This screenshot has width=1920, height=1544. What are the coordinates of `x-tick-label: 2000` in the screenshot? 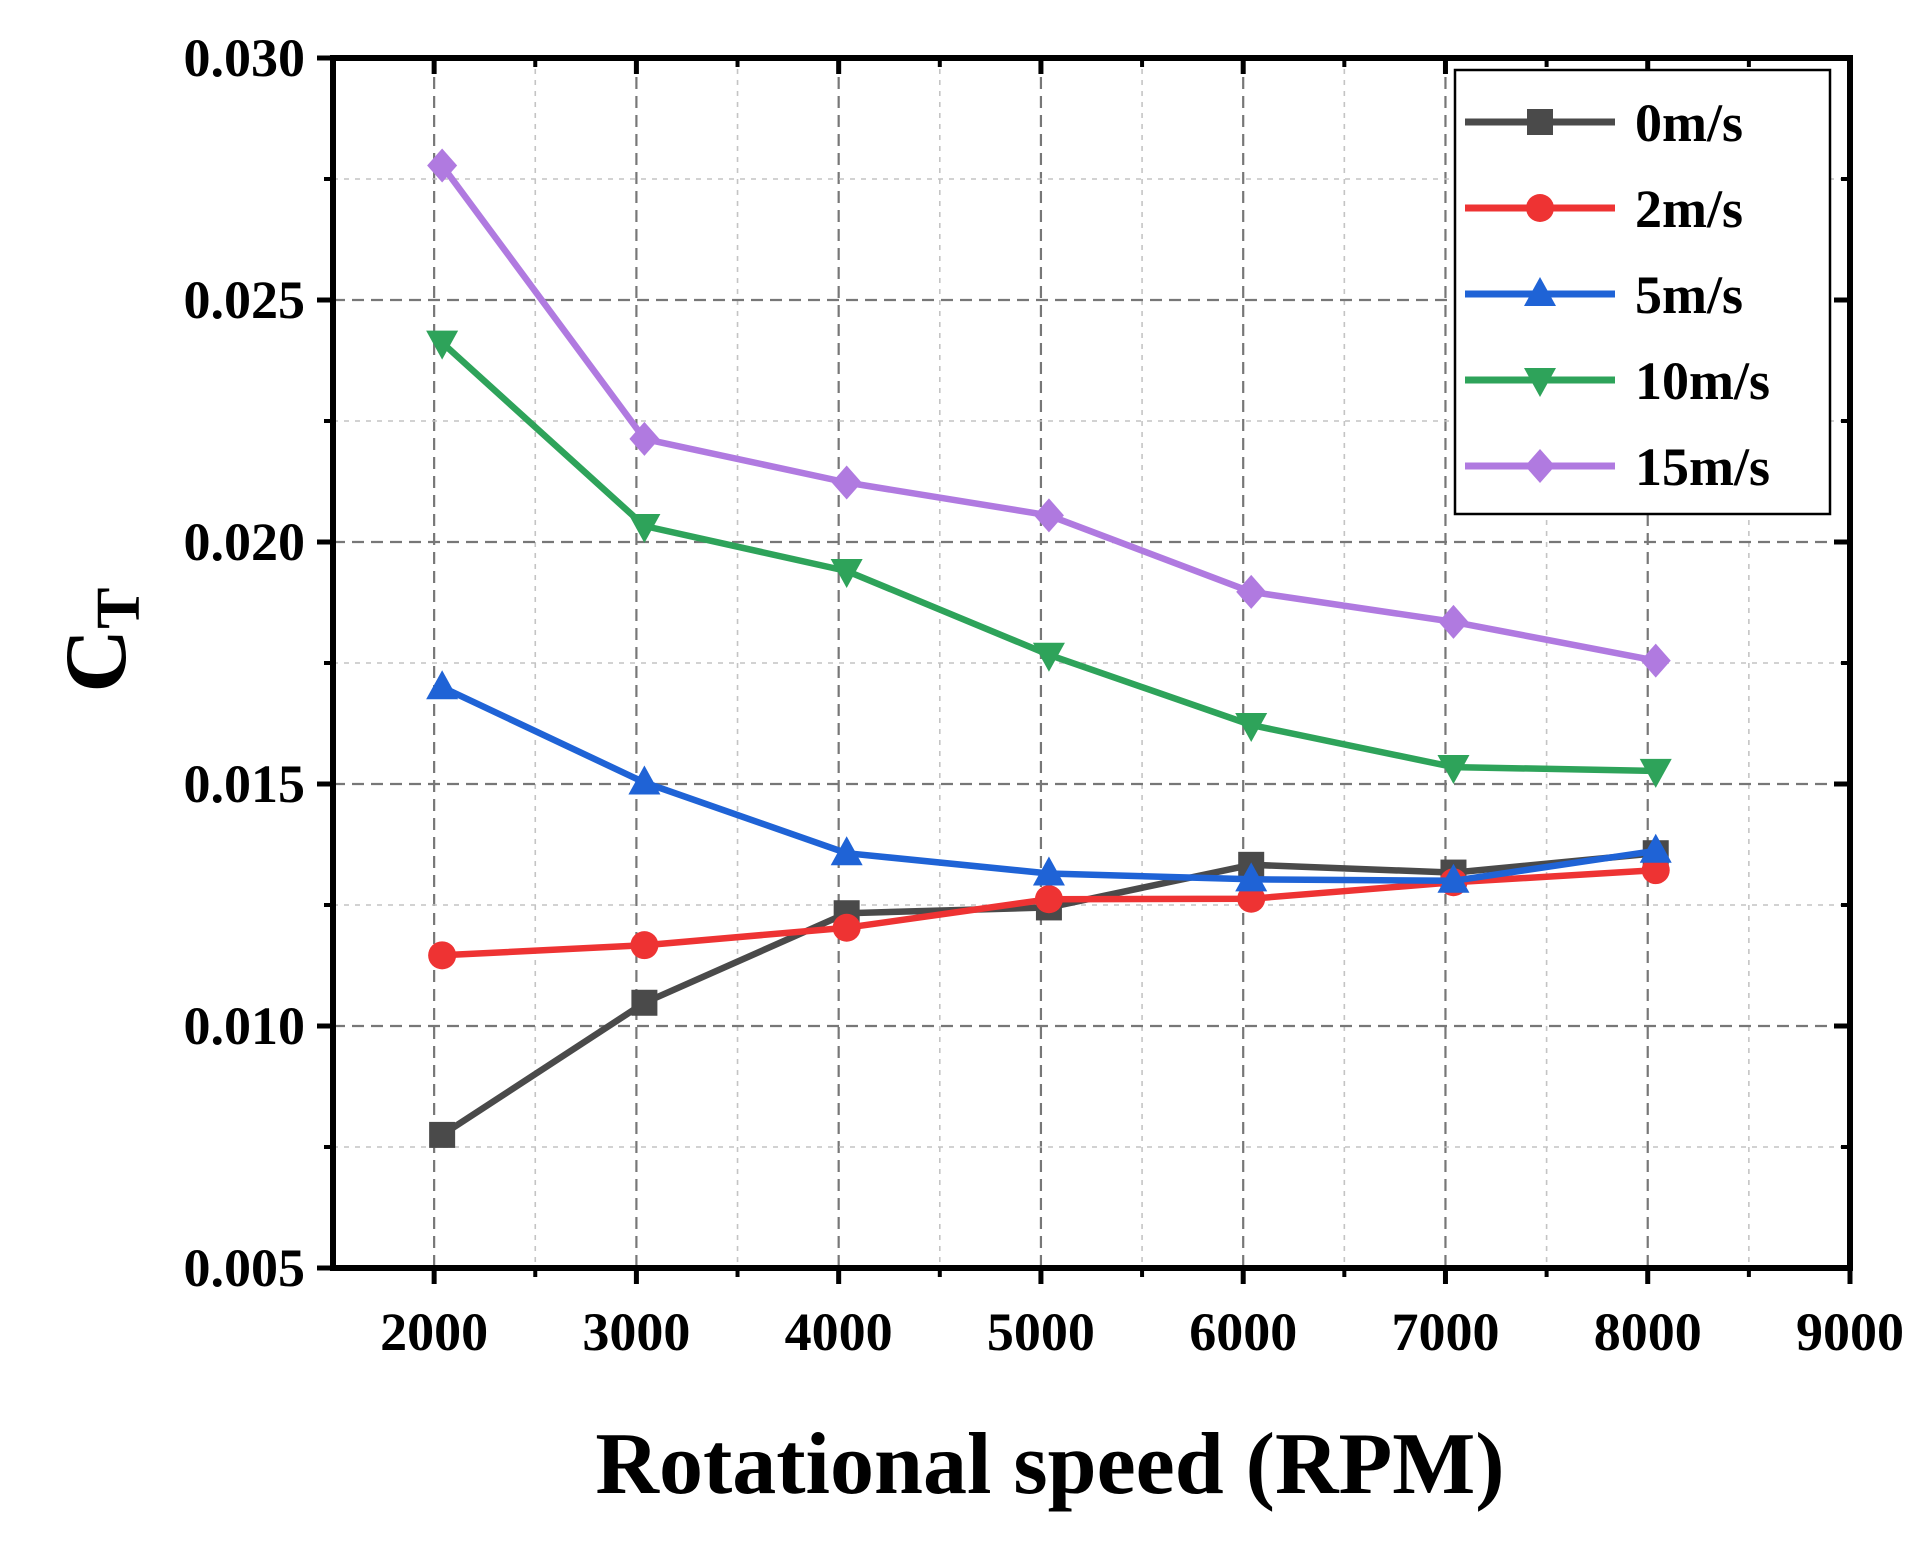 It's located at (434, 1332).